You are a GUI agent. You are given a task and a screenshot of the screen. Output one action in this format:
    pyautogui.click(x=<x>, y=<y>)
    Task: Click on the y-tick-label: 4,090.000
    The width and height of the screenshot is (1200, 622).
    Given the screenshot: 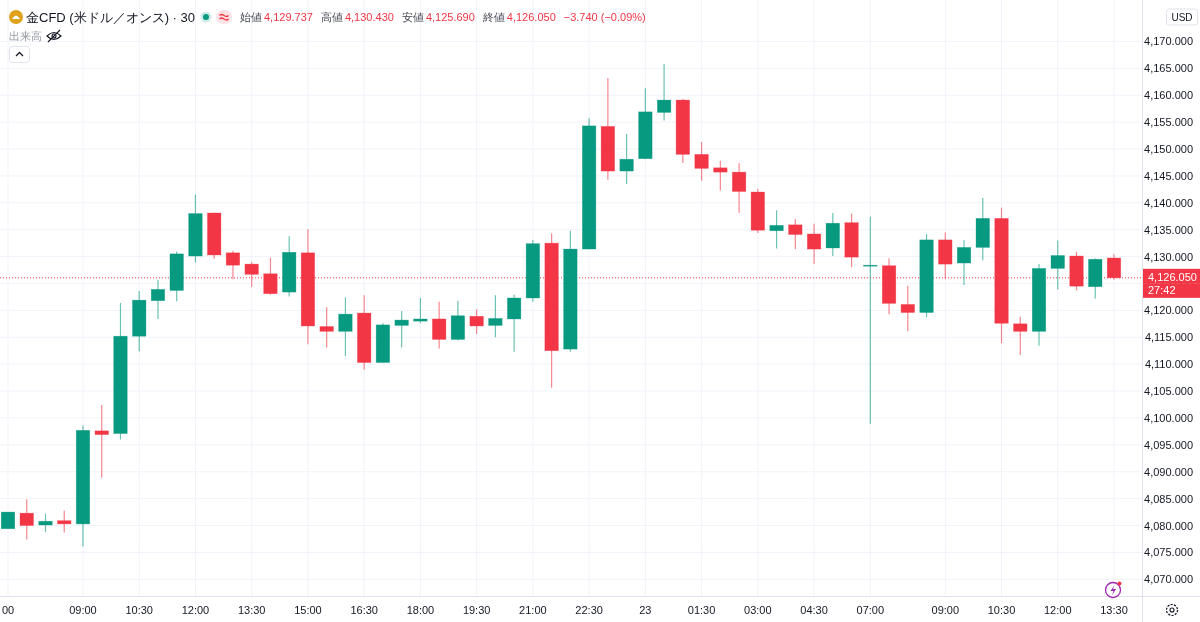 What is the action you would take?
    pyautogui.click(x=1168, y=471)
    